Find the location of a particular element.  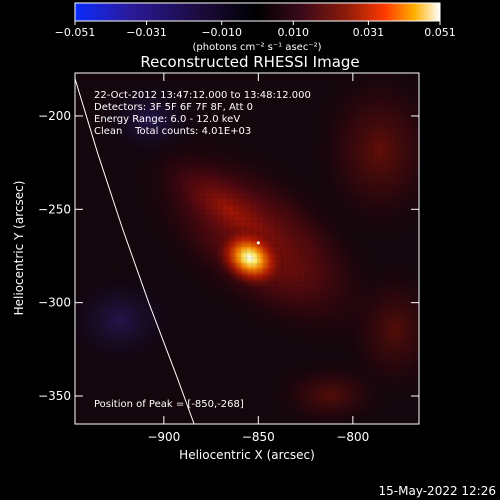

colorbar-tick-label: 0.031 is located at coordinates (369, 32).